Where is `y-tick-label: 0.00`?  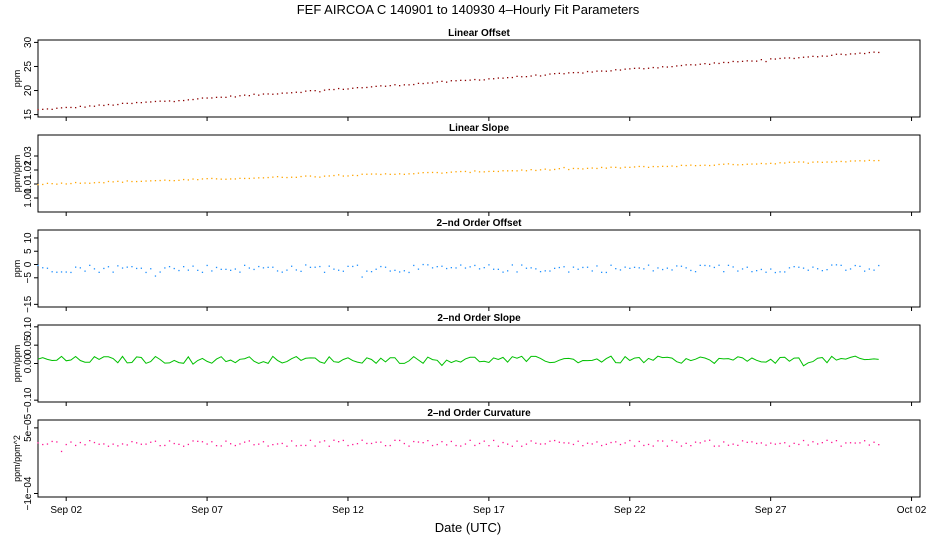 y-tick-label: 0.00 is located at coordinates (28, 363).